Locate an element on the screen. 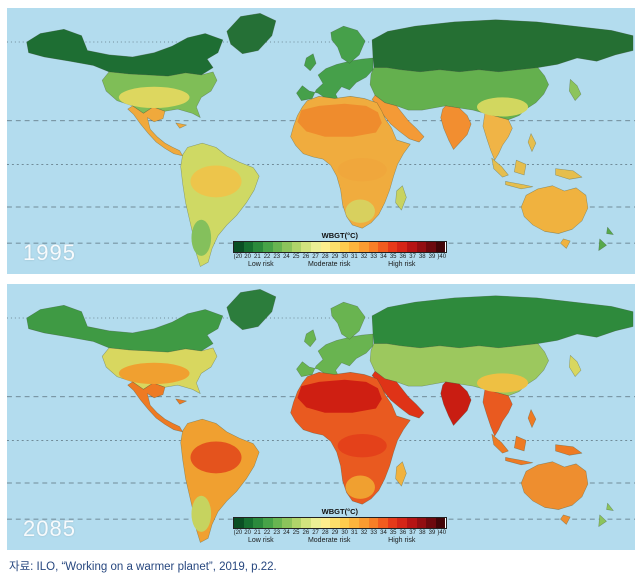 This screenshot has height=582, width=642. legend-tick: 21 is located at coordinates (257, 532).